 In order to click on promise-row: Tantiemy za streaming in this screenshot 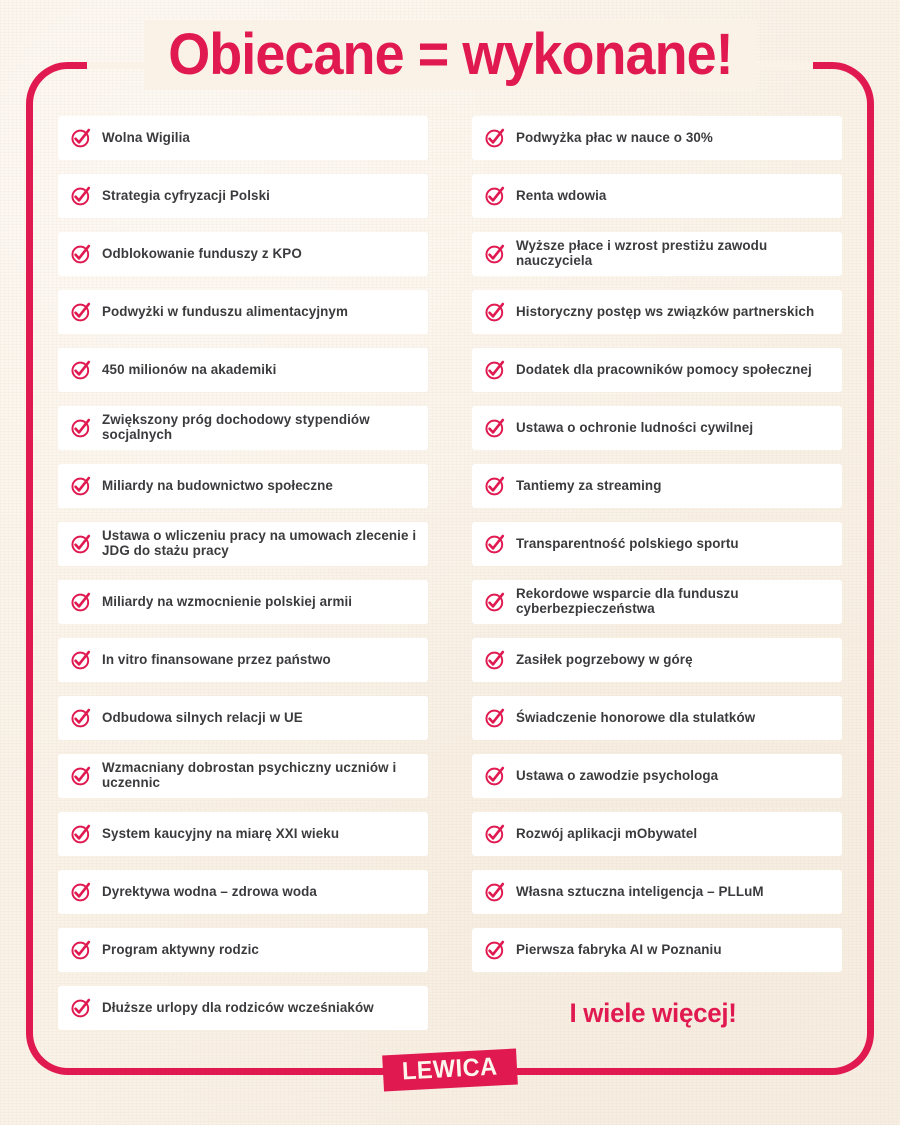, I will do `click(657, 486)`.